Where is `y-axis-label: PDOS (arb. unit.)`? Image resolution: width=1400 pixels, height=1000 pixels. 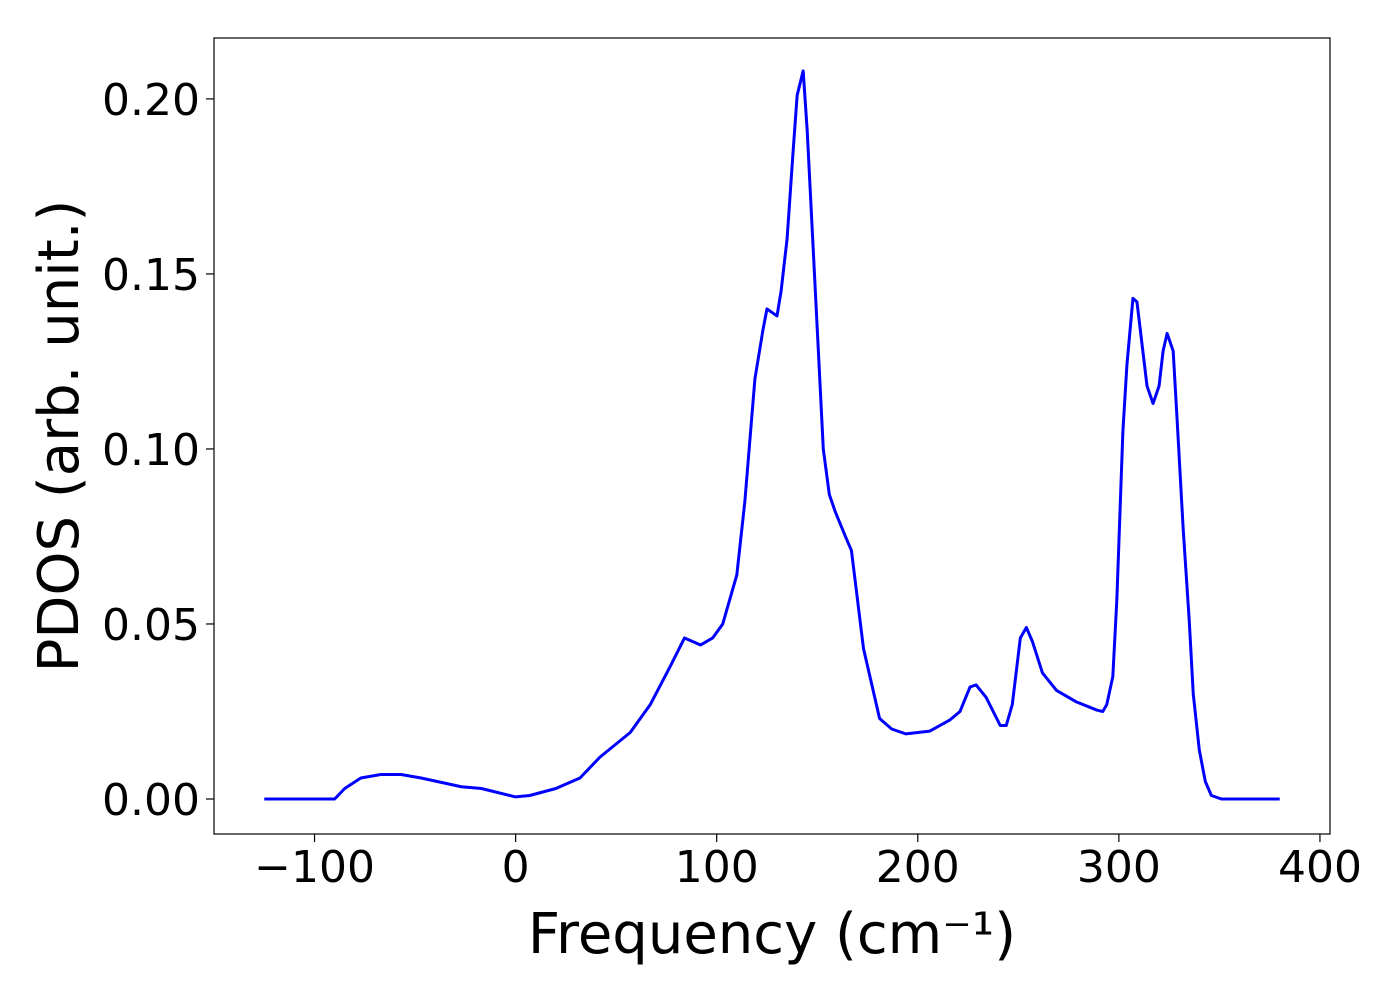
y-axis-label: PDOS (arb. unit.) is located at coordinates (59, 436).